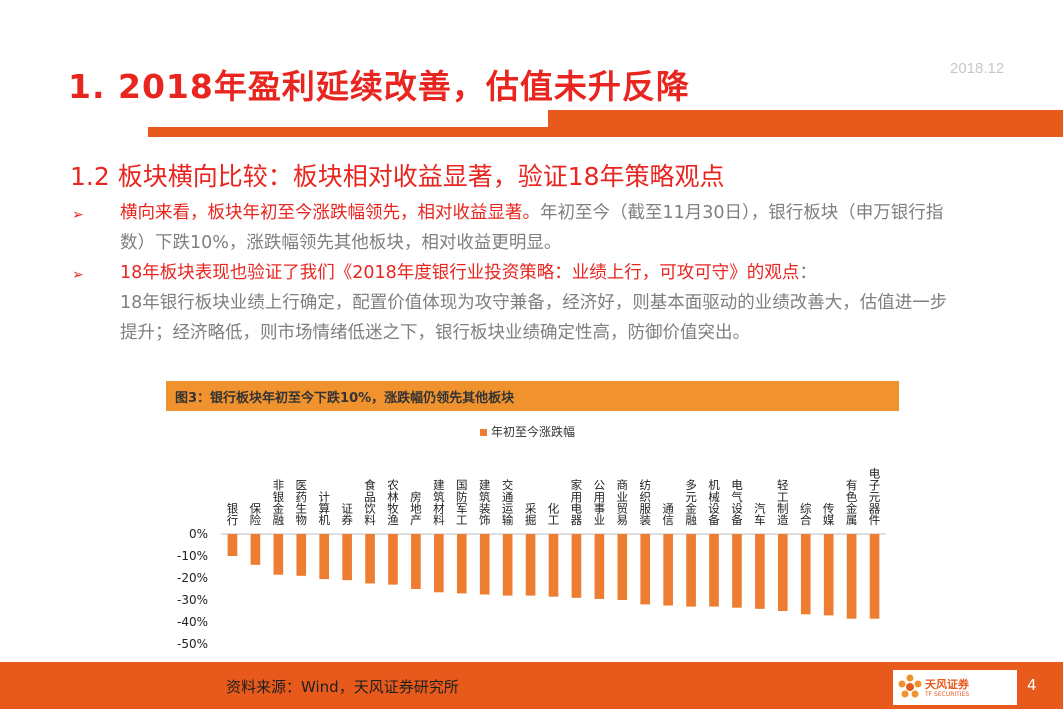 The height and width of the screenshot is (709, 1063). I want to click on date-label: 2018.12, so click(977, 68).